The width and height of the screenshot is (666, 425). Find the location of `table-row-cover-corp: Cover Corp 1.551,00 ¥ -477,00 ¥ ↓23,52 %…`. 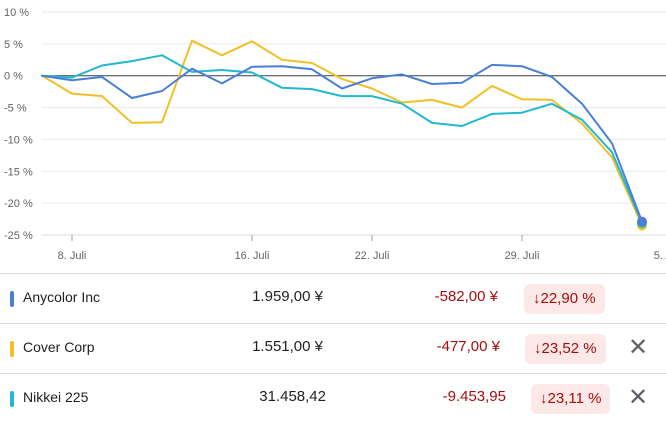

table-row-cover-corp: Cover Corp 1.551,00 ¥ -477,00 ¥ ↓23,52 %… is located at coordinates (333, 348).